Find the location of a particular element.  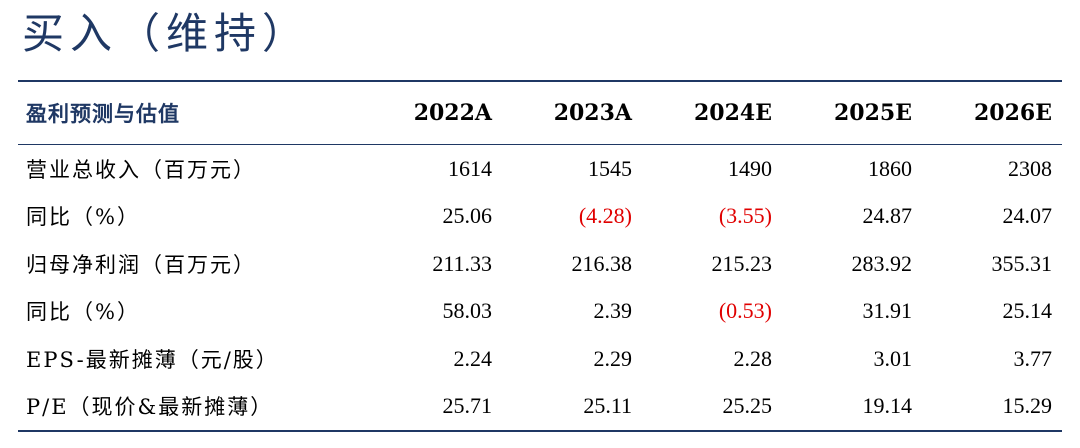

year-header: 2022A is located at coordinates (432, 113).